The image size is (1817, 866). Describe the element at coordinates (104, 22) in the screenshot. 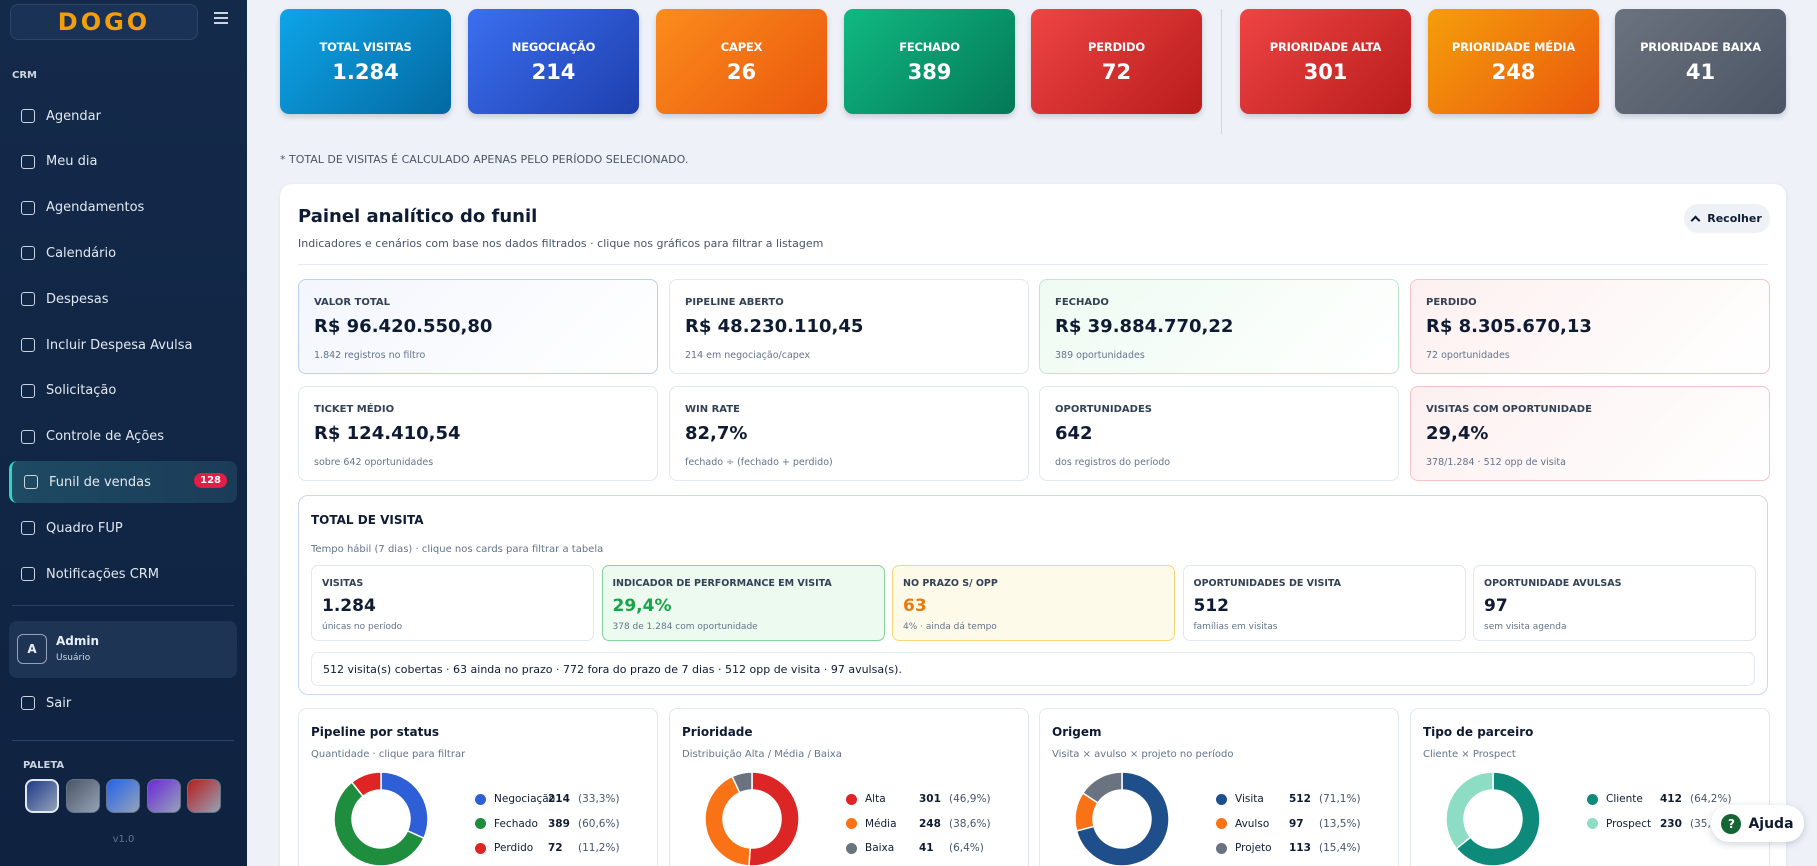

I see `logo: DOGO` at that location.